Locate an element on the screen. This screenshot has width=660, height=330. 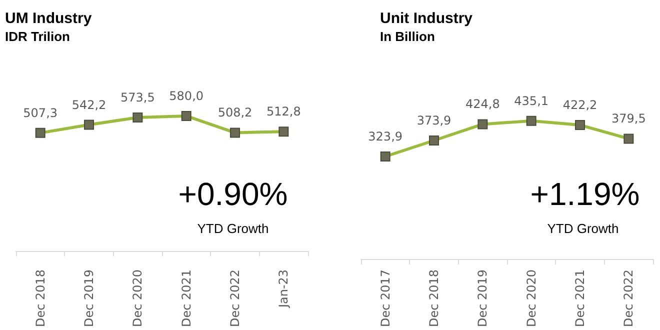
chart-subtitle: IDR Trilion is located at coordinates (37, 36).